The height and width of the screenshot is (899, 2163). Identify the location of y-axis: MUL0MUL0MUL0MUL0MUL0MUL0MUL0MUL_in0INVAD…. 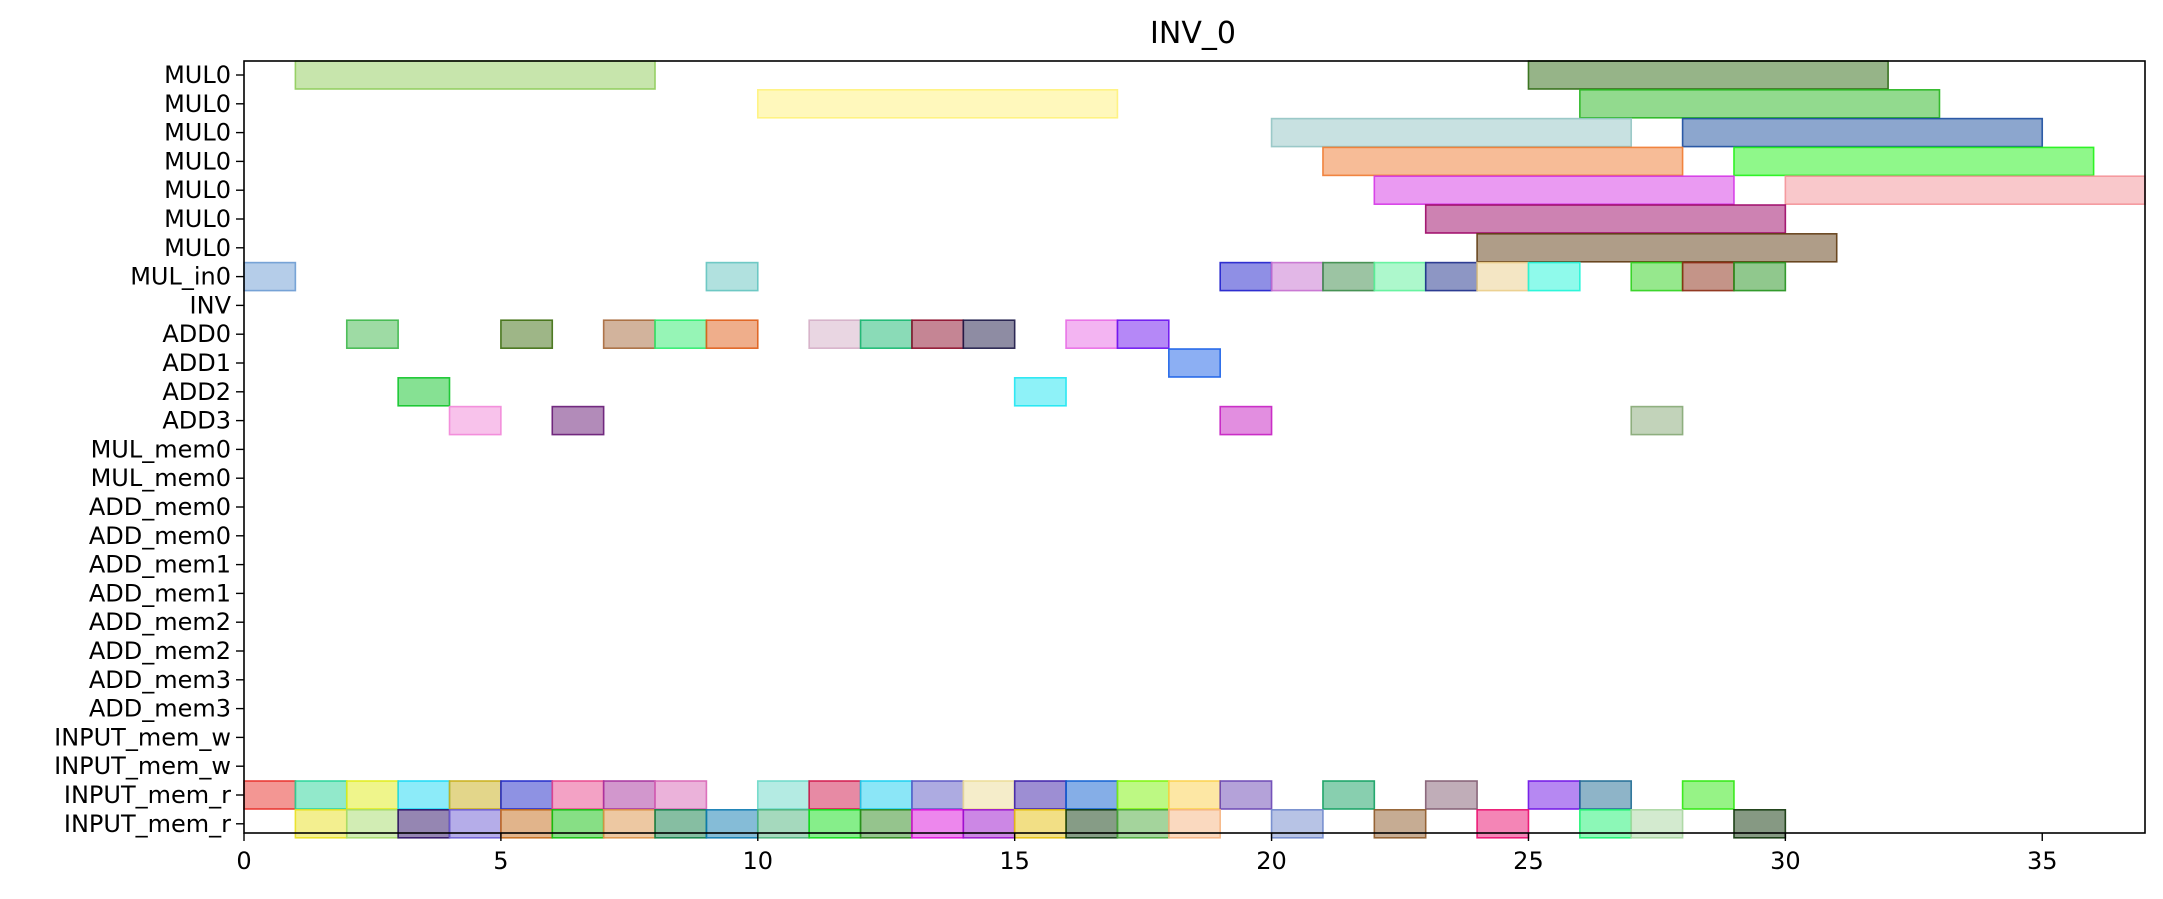
(149, 449).